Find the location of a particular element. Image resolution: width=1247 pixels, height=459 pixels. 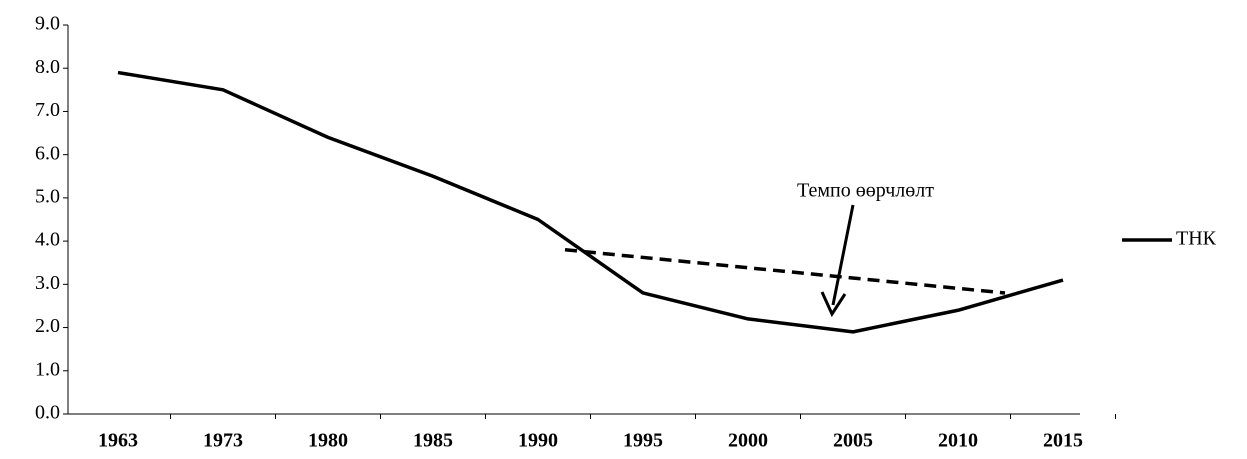

x-tick-label: 1963 is located at coordinates (118, 441).